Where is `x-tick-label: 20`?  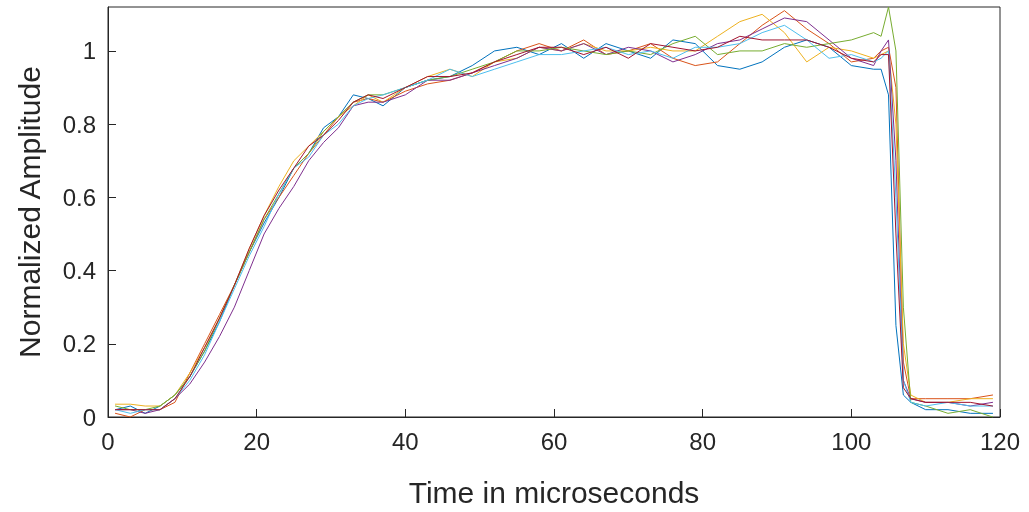
x-tick-label: 20 is located at coordinates (257, 441).